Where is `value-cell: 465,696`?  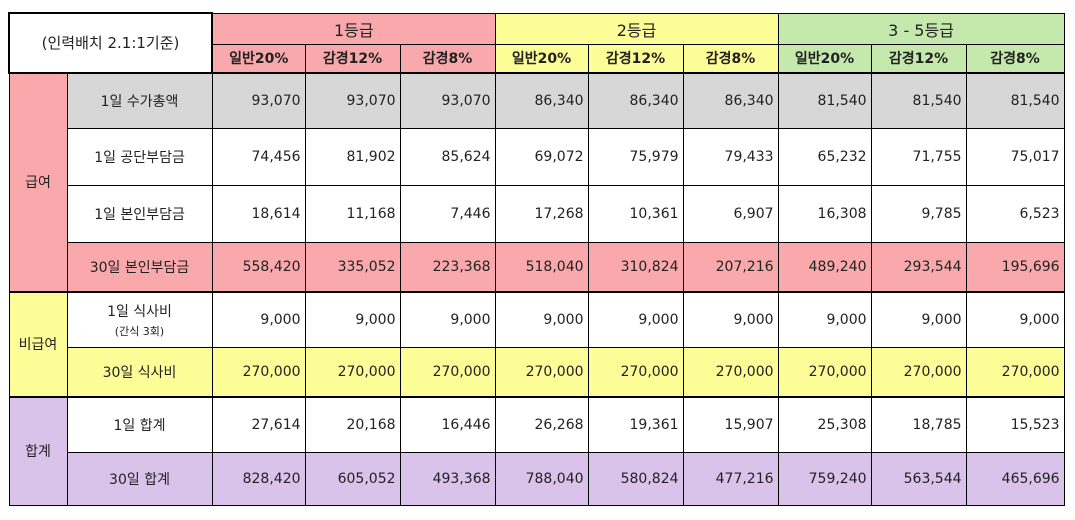
value-cell: 465,696 is located at coordinates (1015, 479).